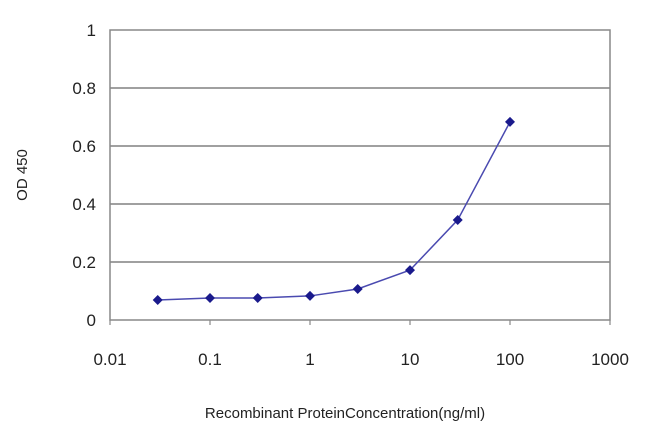  I want to click on x-tick-label: 1, so click(309, 359).